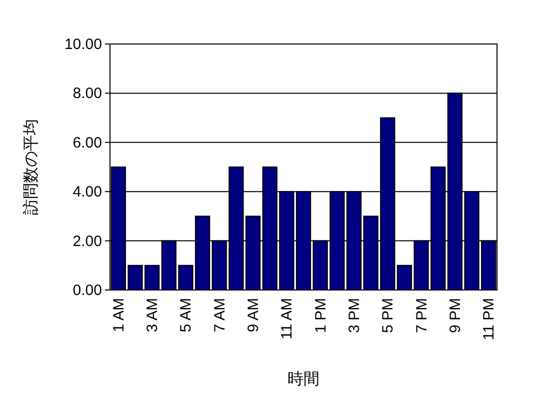 This screenshot has width=548, height=398. Describe the element at coordinates (31, 167) in the screenshot. I see `y-axis-title: 訪問数の平均` at that location.